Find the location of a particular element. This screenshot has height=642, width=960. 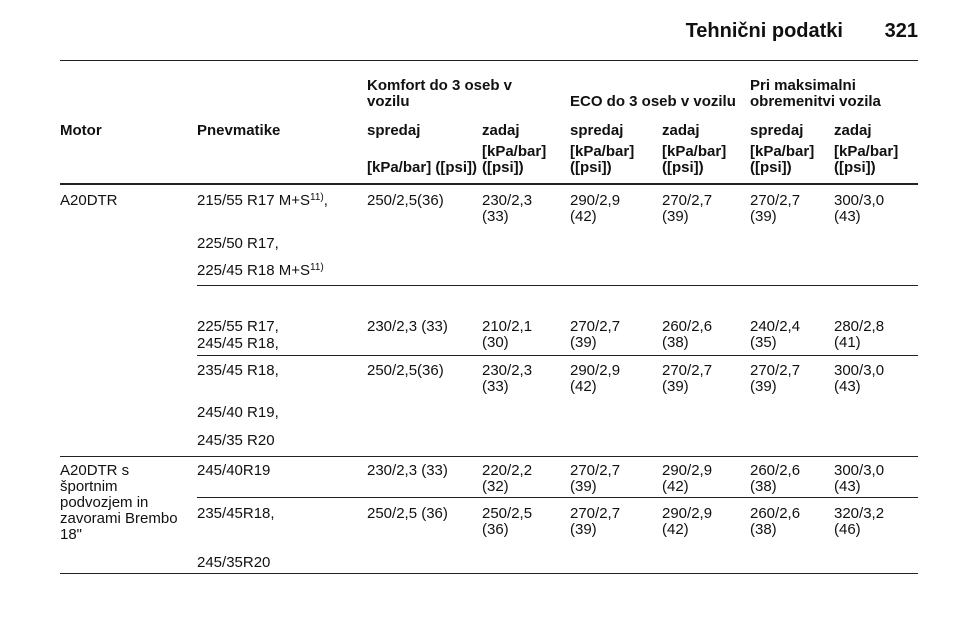

tyre: 215/55 R17 M+S11), is located at coordinates (262, 201).